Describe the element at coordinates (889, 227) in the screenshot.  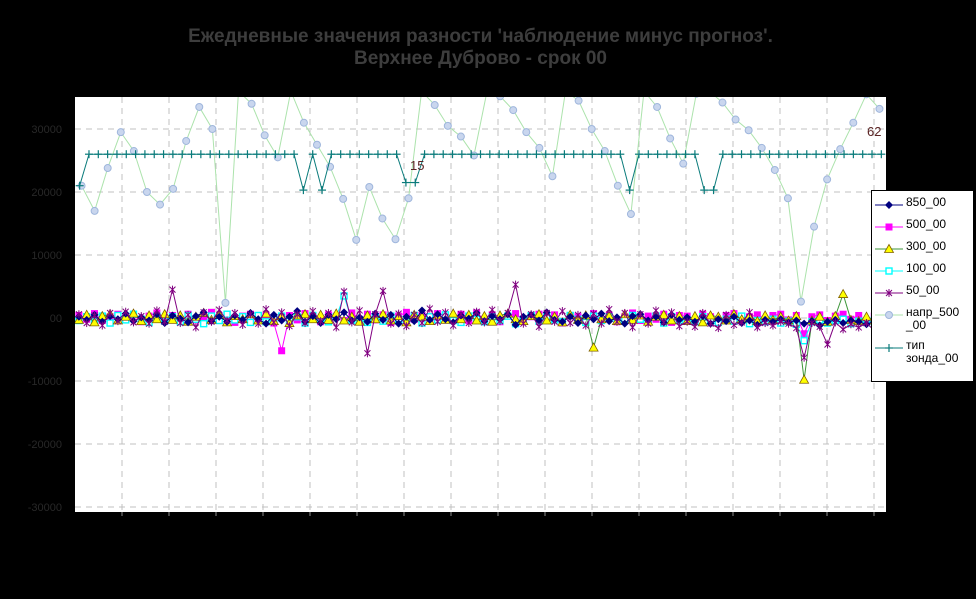
I see `square-marker-icon` at that location.